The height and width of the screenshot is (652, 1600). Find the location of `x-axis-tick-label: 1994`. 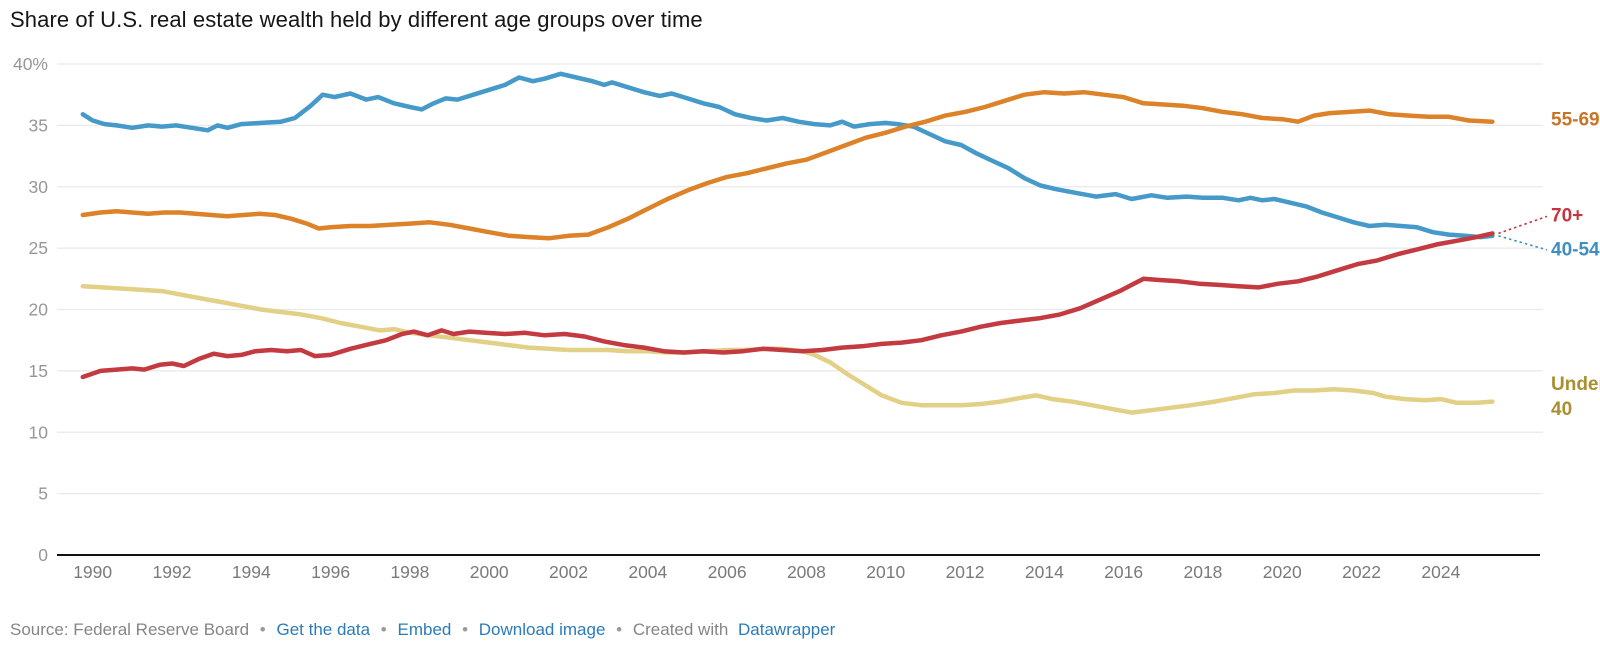

x-axis-tick-label: 1994 is located at coordinates (251, 572).